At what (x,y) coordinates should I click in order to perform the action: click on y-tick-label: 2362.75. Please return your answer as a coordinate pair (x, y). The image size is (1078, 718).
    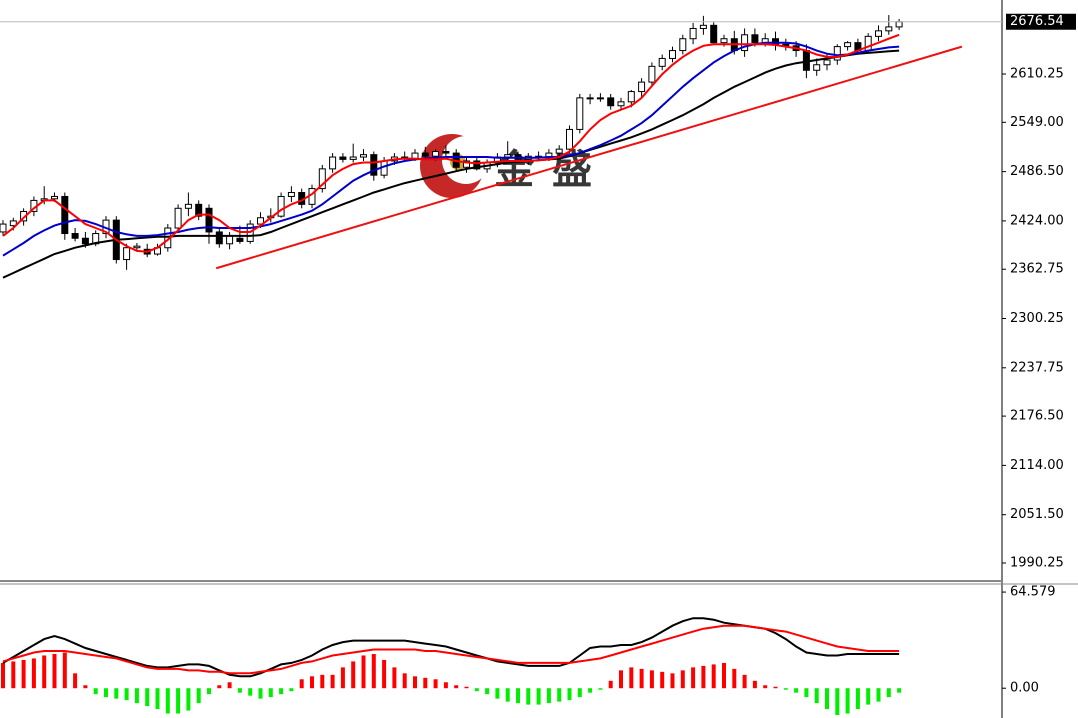
    Looking at the image, I should click on (1037, 269).